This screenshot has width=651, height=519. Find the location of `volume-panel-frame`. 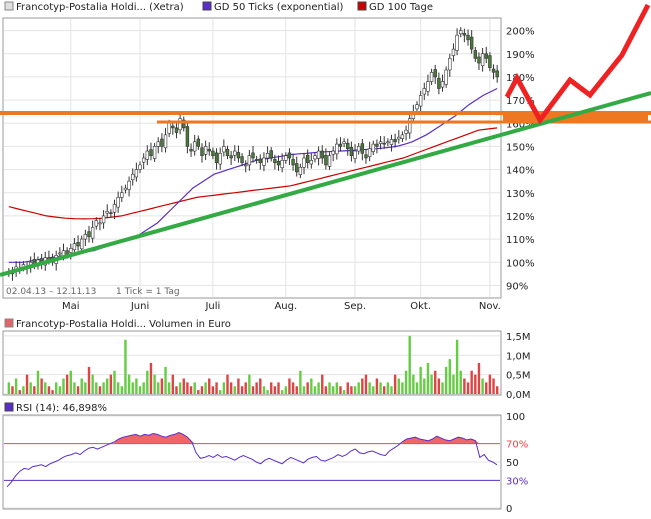

volume-panel-frame is located at coordinates (252, 363).